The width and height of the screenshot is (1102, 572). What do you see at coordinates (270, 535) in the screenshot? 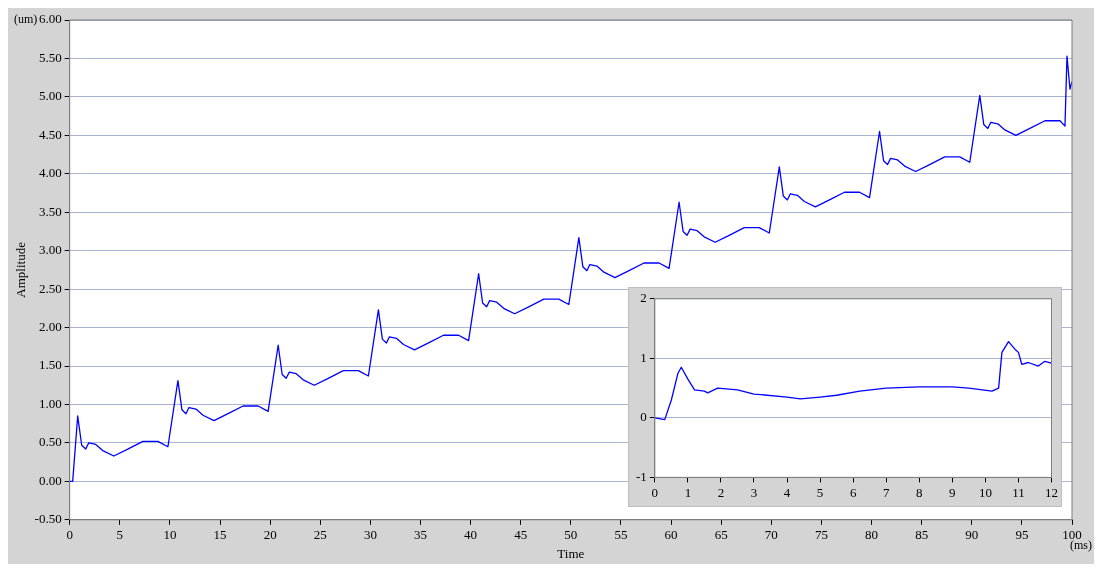
I see `x-tick-label: 20` at bounding box center [270, 535].